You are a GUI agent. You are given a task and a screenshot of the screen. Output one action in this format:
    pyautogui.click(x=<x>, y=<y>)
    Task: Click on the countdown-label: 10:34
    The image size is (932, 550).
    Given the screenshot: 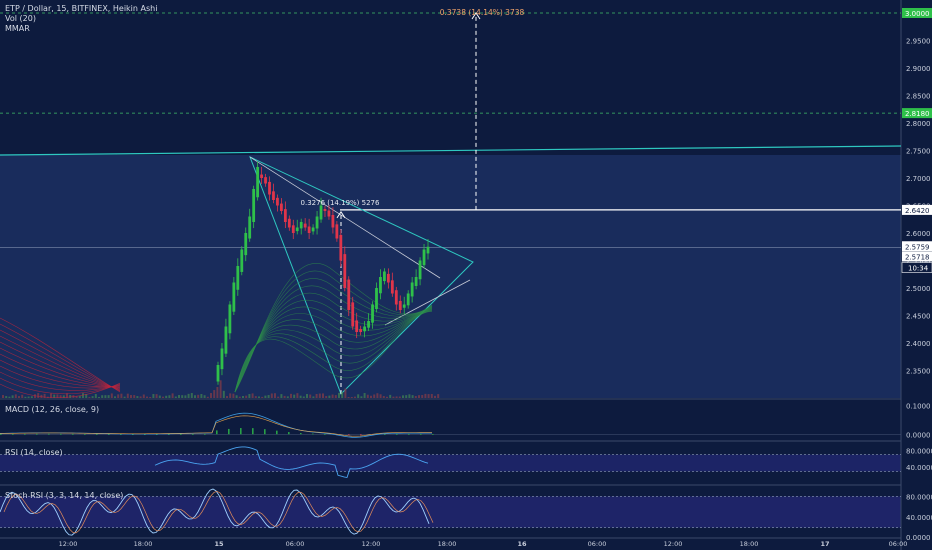 What is the action you would take?
    pyautogui.click(x=918, y=269)
    